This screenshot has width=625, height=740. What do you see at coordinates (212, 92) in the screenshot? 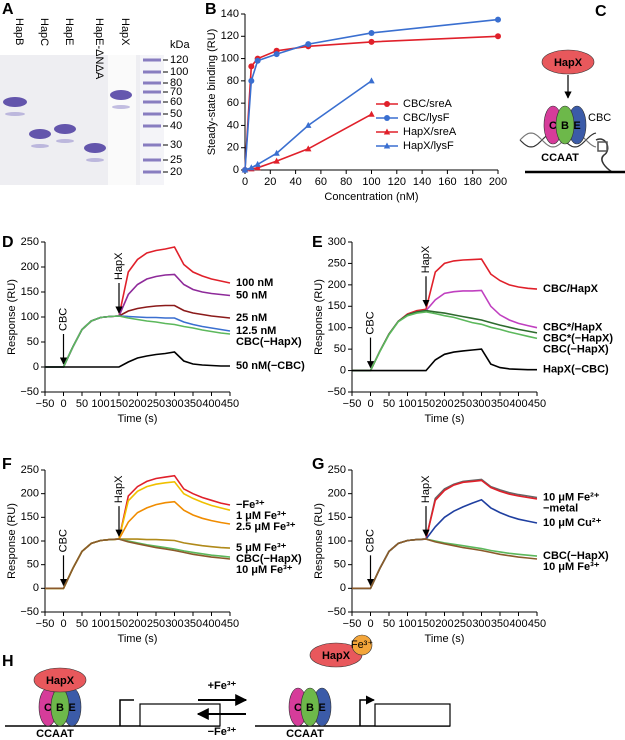
I see `y-axis-title: Steady-state binding (RU)` at bounding box center [212, 92].